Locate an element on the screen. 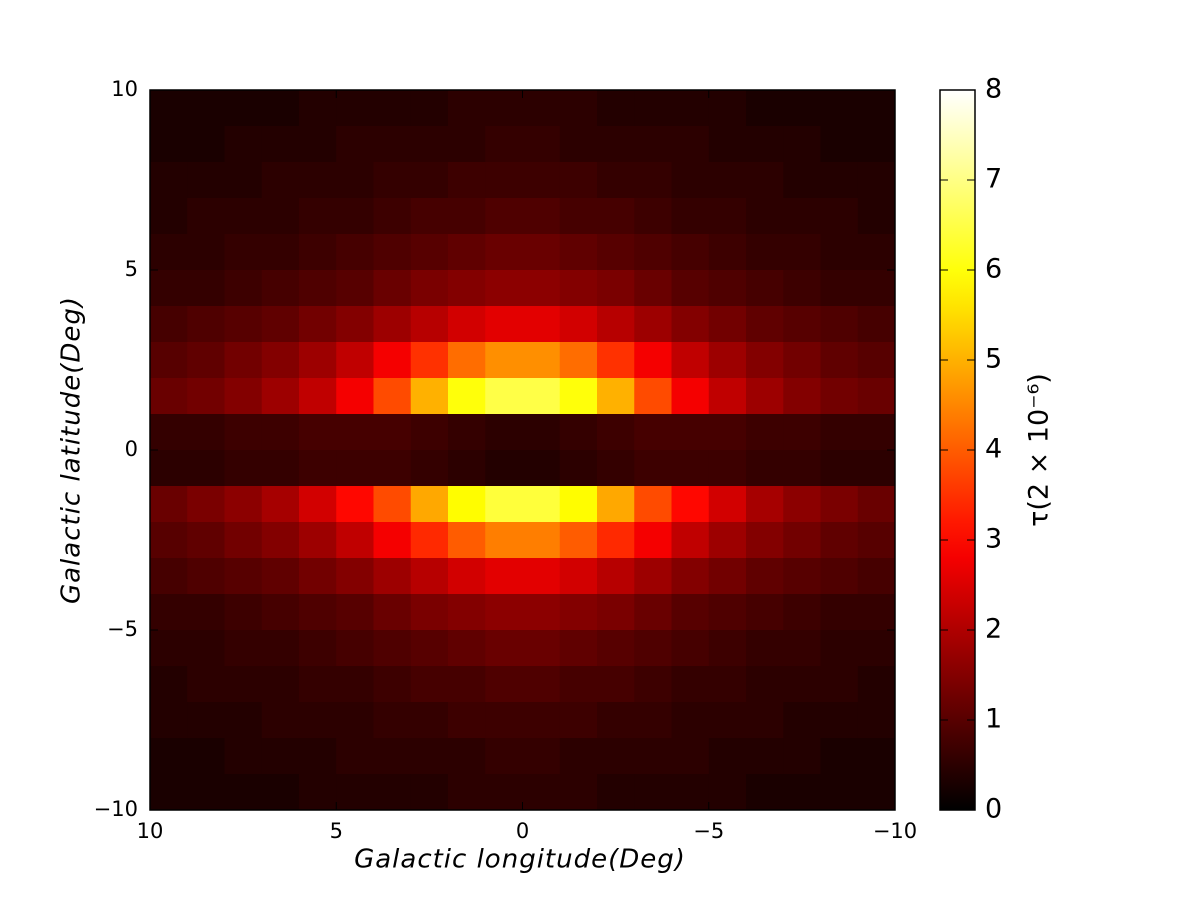  colorbar-tick-label: 3 is located at coordinates (993, 539).